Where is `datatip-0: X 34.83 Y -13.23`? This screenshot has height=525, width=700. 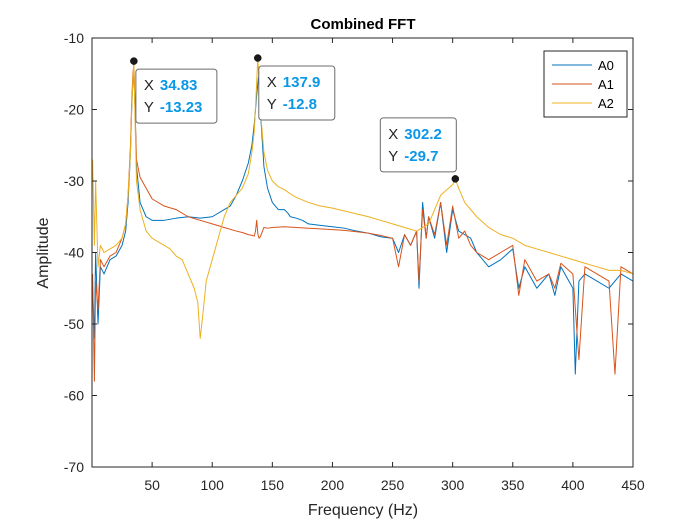 datatip-0: X 34.83 Y -13.23 is located at coordinates (174, 90).